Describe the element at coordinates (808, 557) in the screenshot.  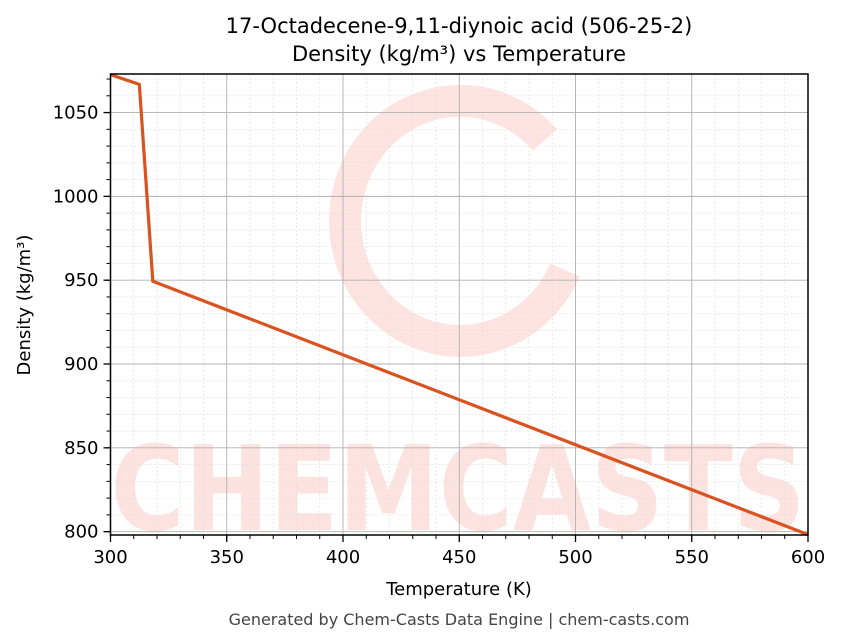
I see `x-tick-label: 600` at that location.